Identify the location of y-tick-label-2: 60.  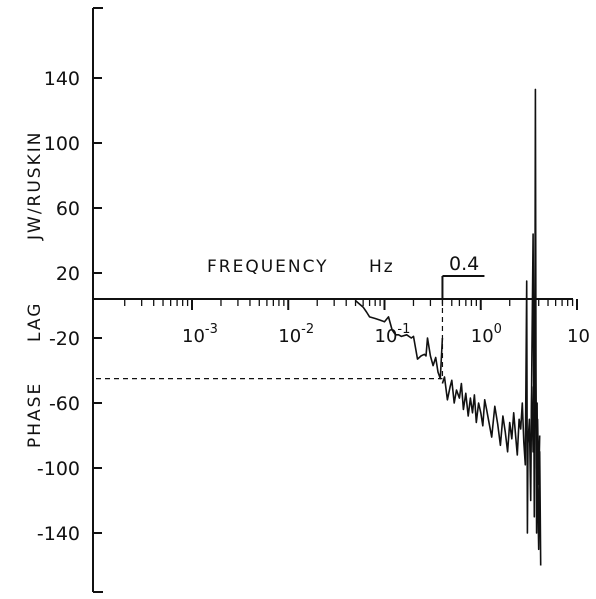
(68, 209).